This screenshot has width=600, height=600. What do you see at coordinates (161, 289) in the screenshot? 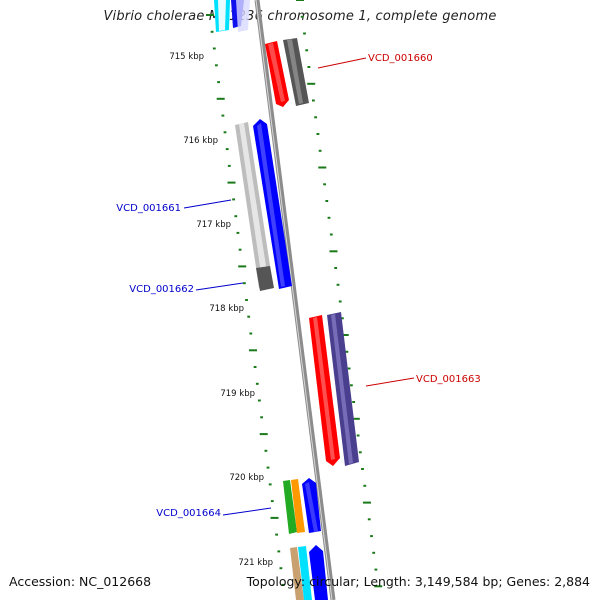
I see `gene-label-vcd-001662: VCD_001662` at bounding box center [161, 289].